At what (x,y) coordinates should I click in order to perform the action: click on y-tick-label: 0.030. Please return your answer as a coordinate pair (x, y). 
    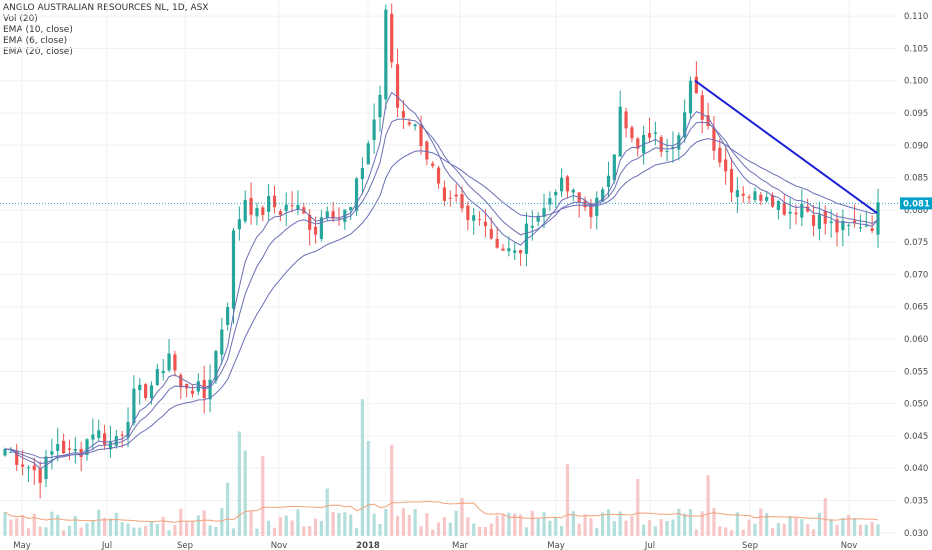
    Looking at the image, I should click on (916, 534).